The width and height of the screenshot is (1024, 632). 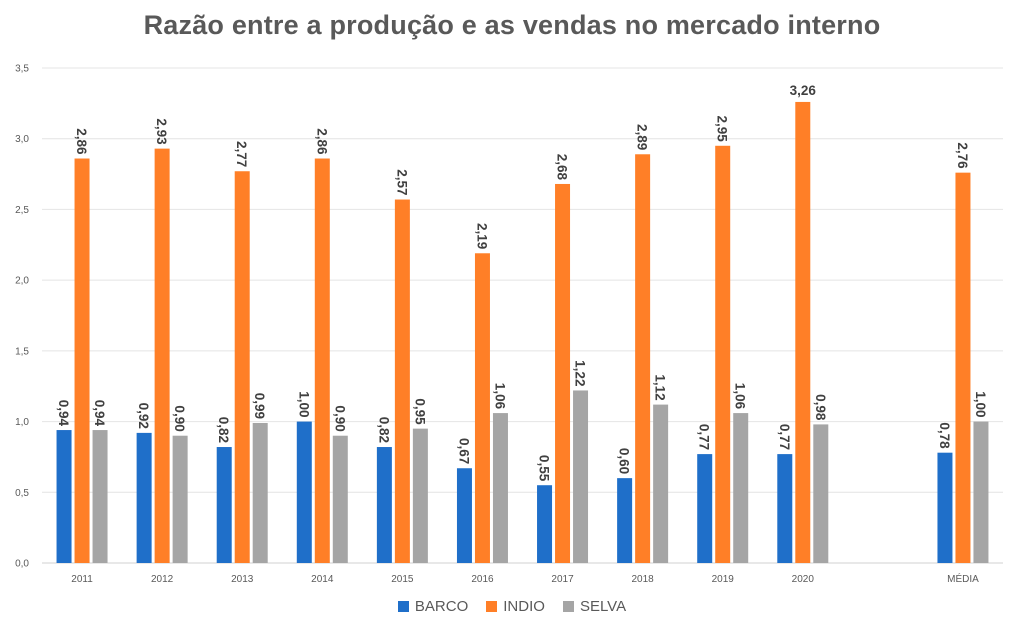 What do you see at coordinates (22, 139) in the screenshot?
I see `y-tick-label: 3,0` at bounding box center [22, 139].